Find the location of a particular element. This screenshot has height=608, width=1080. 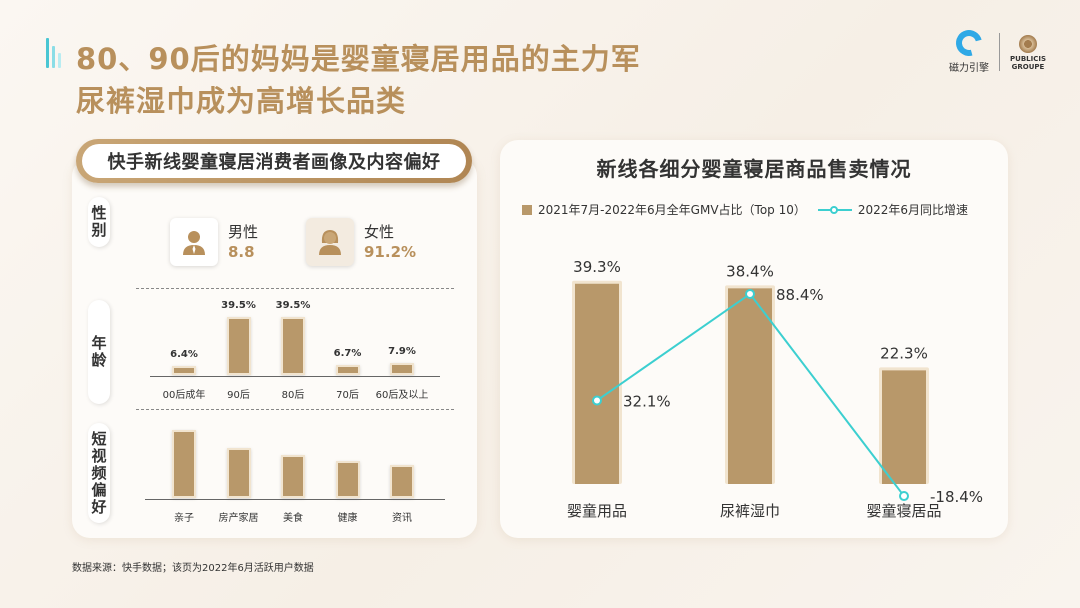

gmv-value-label: 38.4% is located at coordinates (750, 271).